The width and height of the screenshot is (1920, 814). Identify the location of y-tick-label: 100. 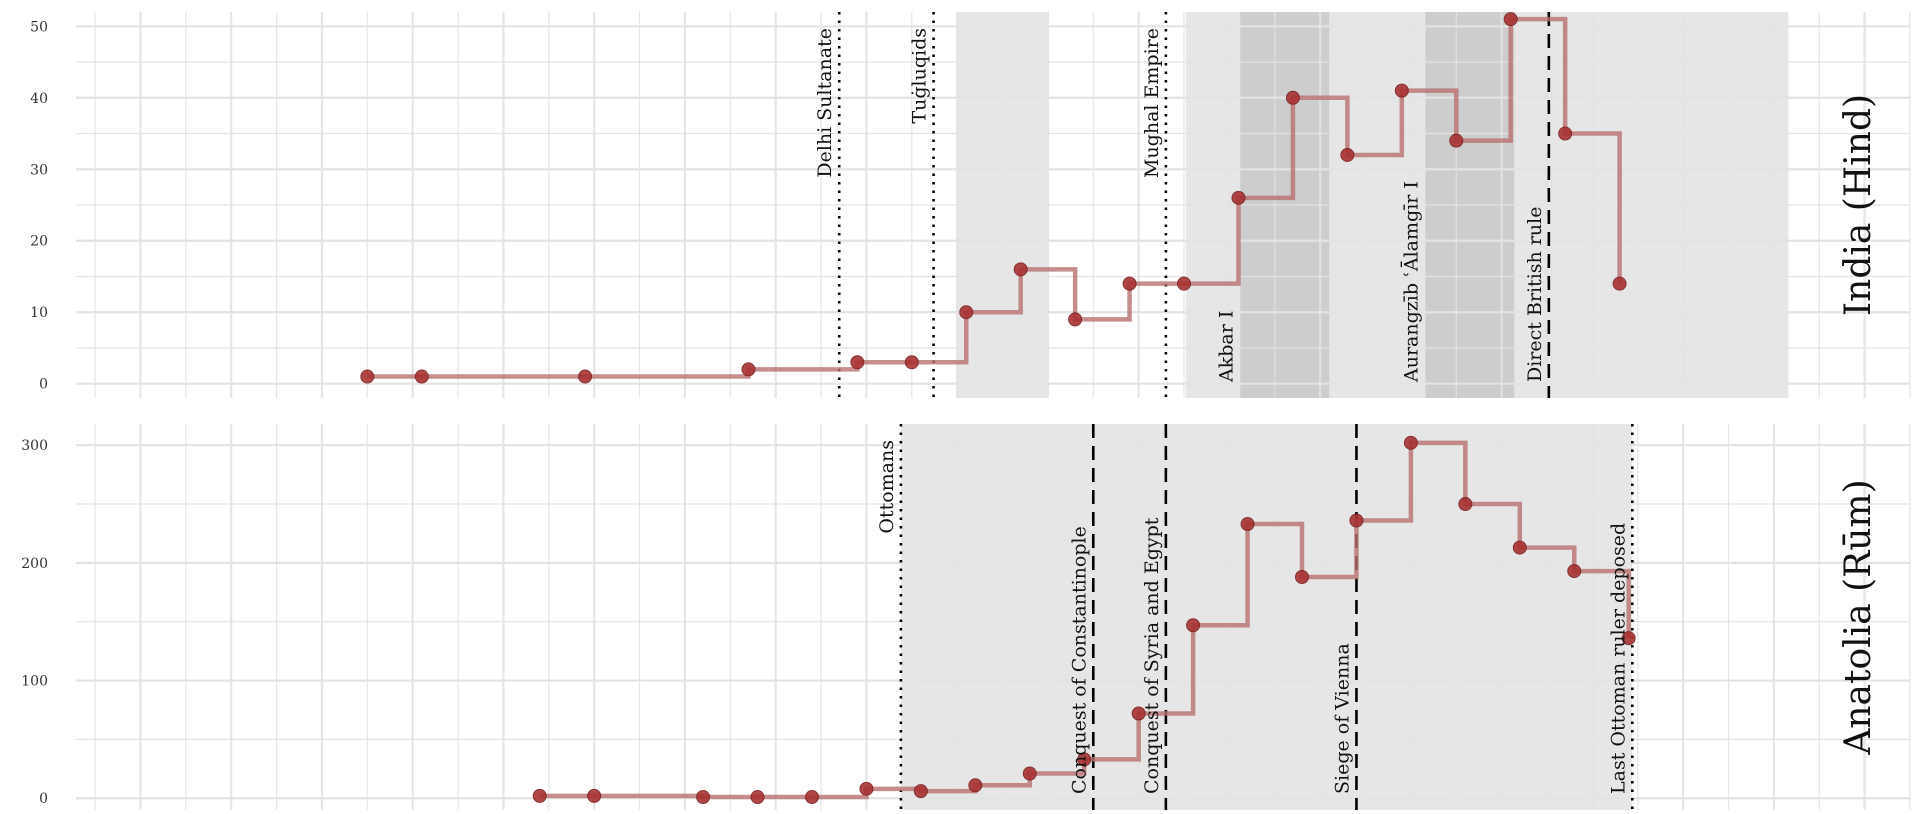
(34, 682).